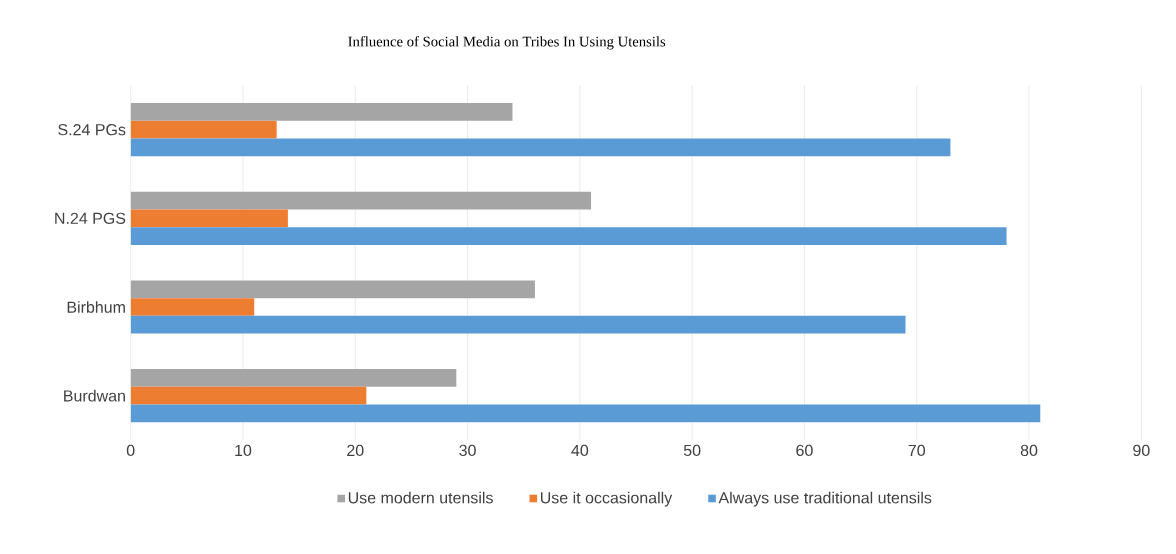 The width and height of the screenshot is (1176, 554). What do you see at coordinates (130, 450) in the screenshot?
I see `x-tick-label: 0` at bounding box center [130, 450].